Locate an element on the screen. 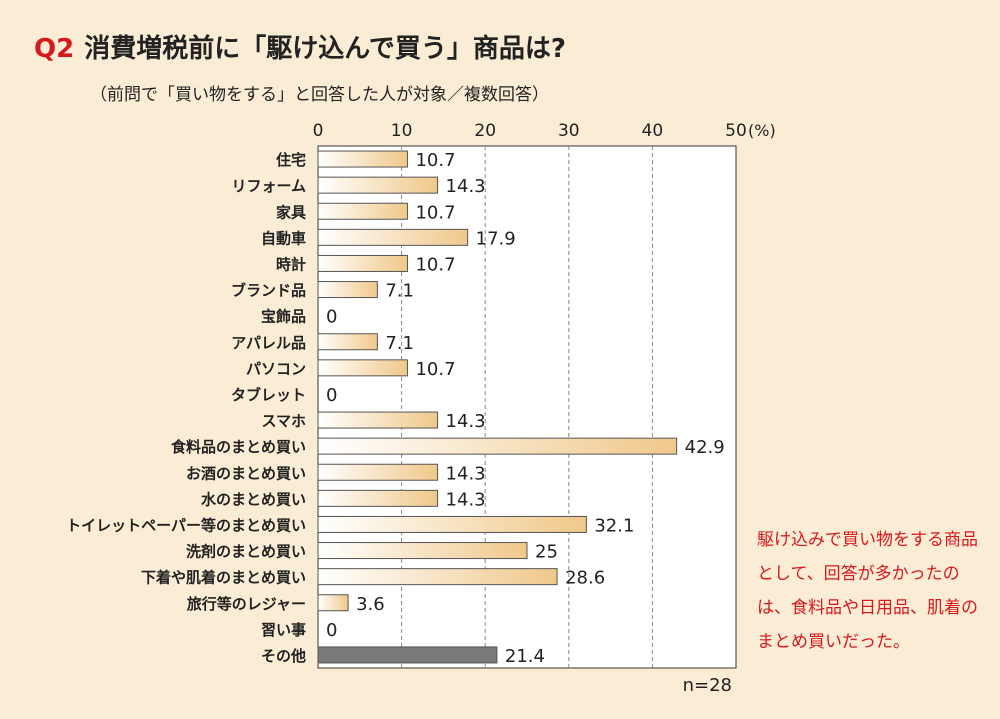  category-label: 洗剤のまとめ買い is located at coordinates (246, 552).